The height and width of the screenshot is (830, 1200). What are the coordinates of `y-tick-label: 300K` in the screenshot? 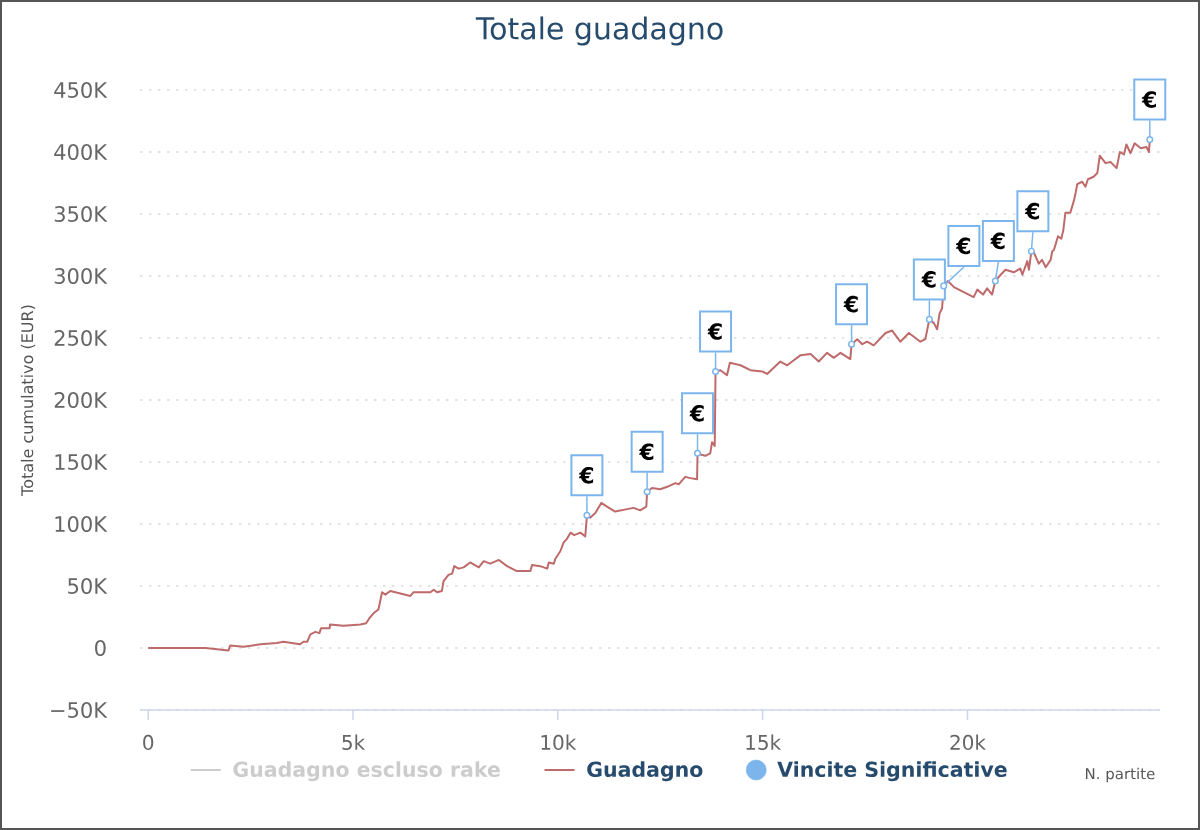 It's located at (81, 276).